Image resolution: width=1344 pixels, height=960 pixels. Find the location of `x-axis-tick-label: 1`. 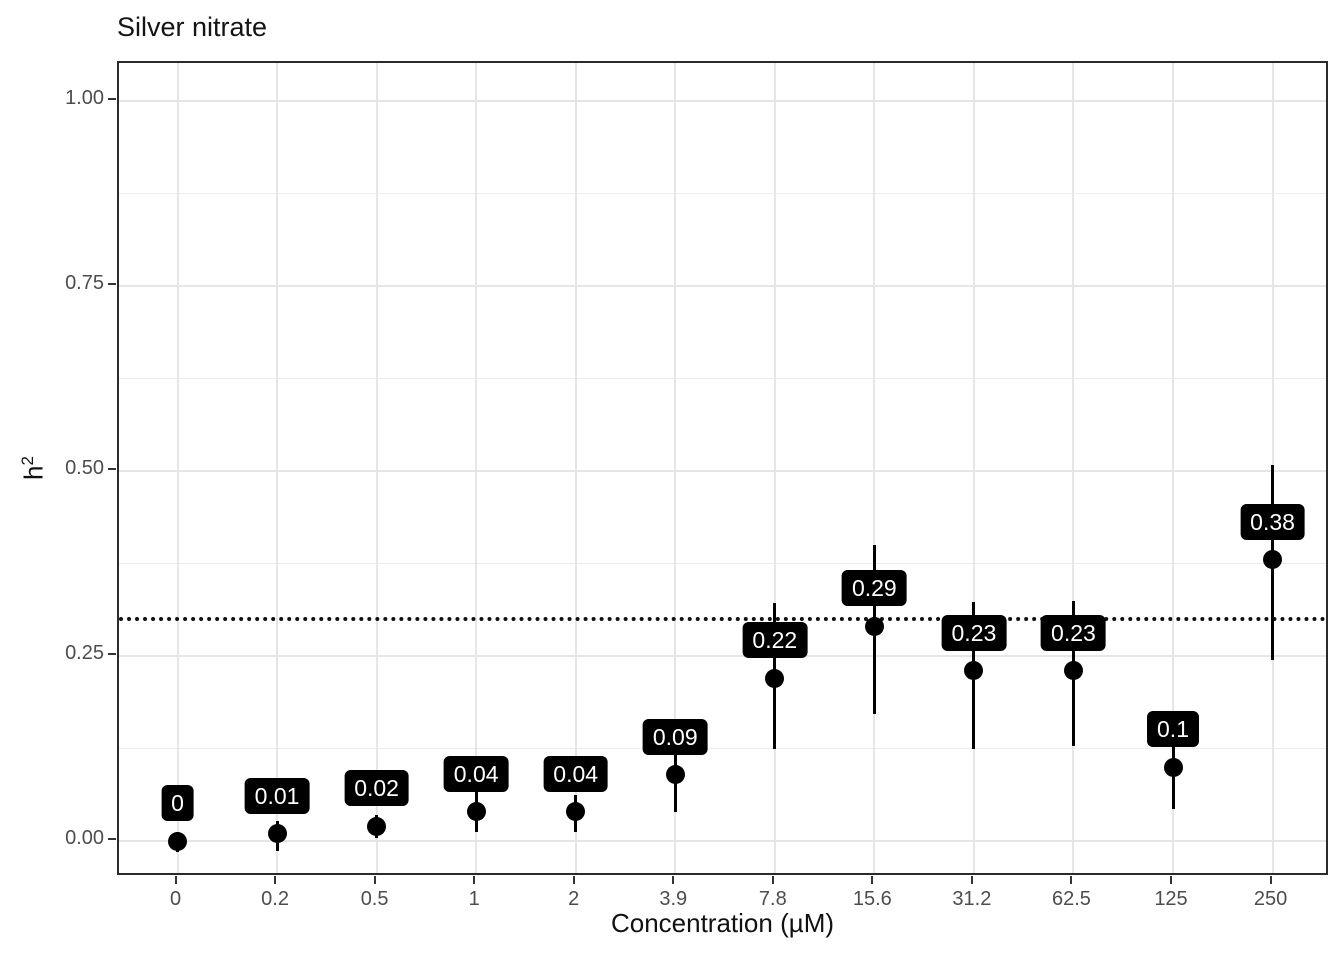

x-axis-tick-label: 1 is located at coordinates (474, 899).